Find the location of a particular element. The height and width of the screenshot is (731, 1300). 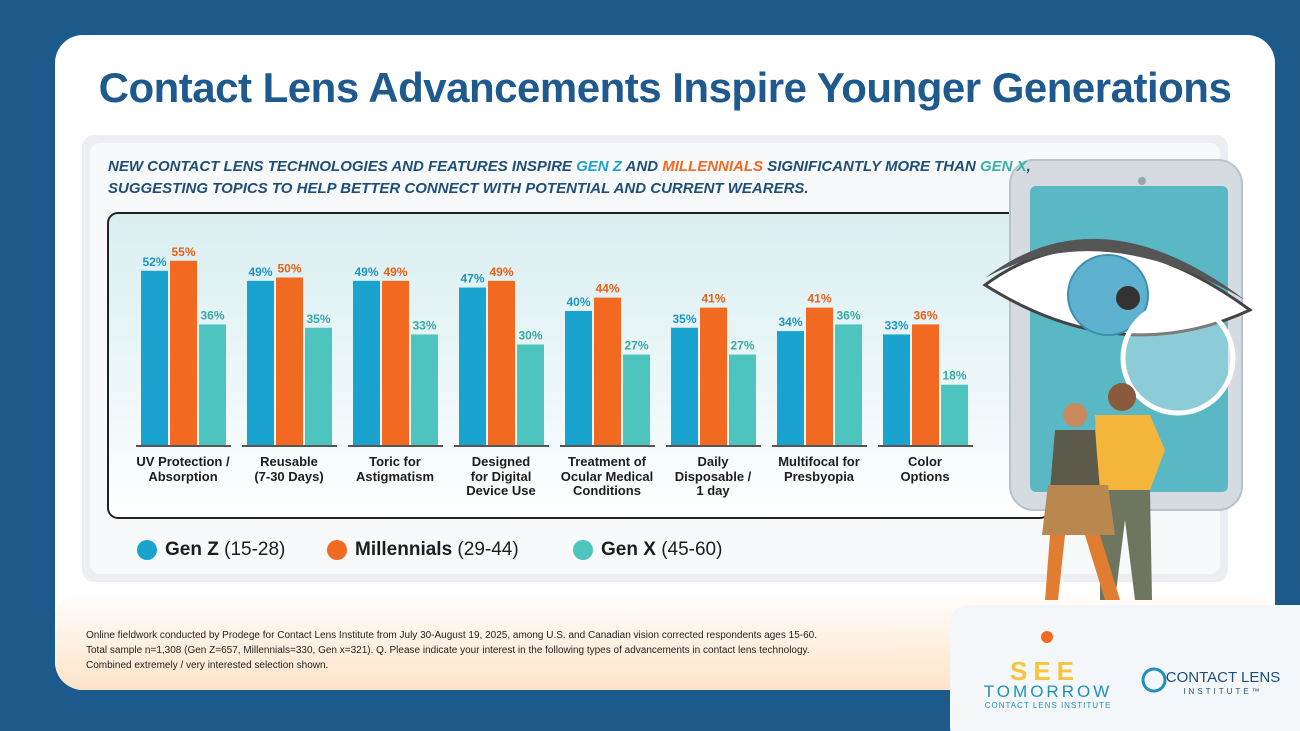

value-label: 55% is located at coordinates (183, 252).